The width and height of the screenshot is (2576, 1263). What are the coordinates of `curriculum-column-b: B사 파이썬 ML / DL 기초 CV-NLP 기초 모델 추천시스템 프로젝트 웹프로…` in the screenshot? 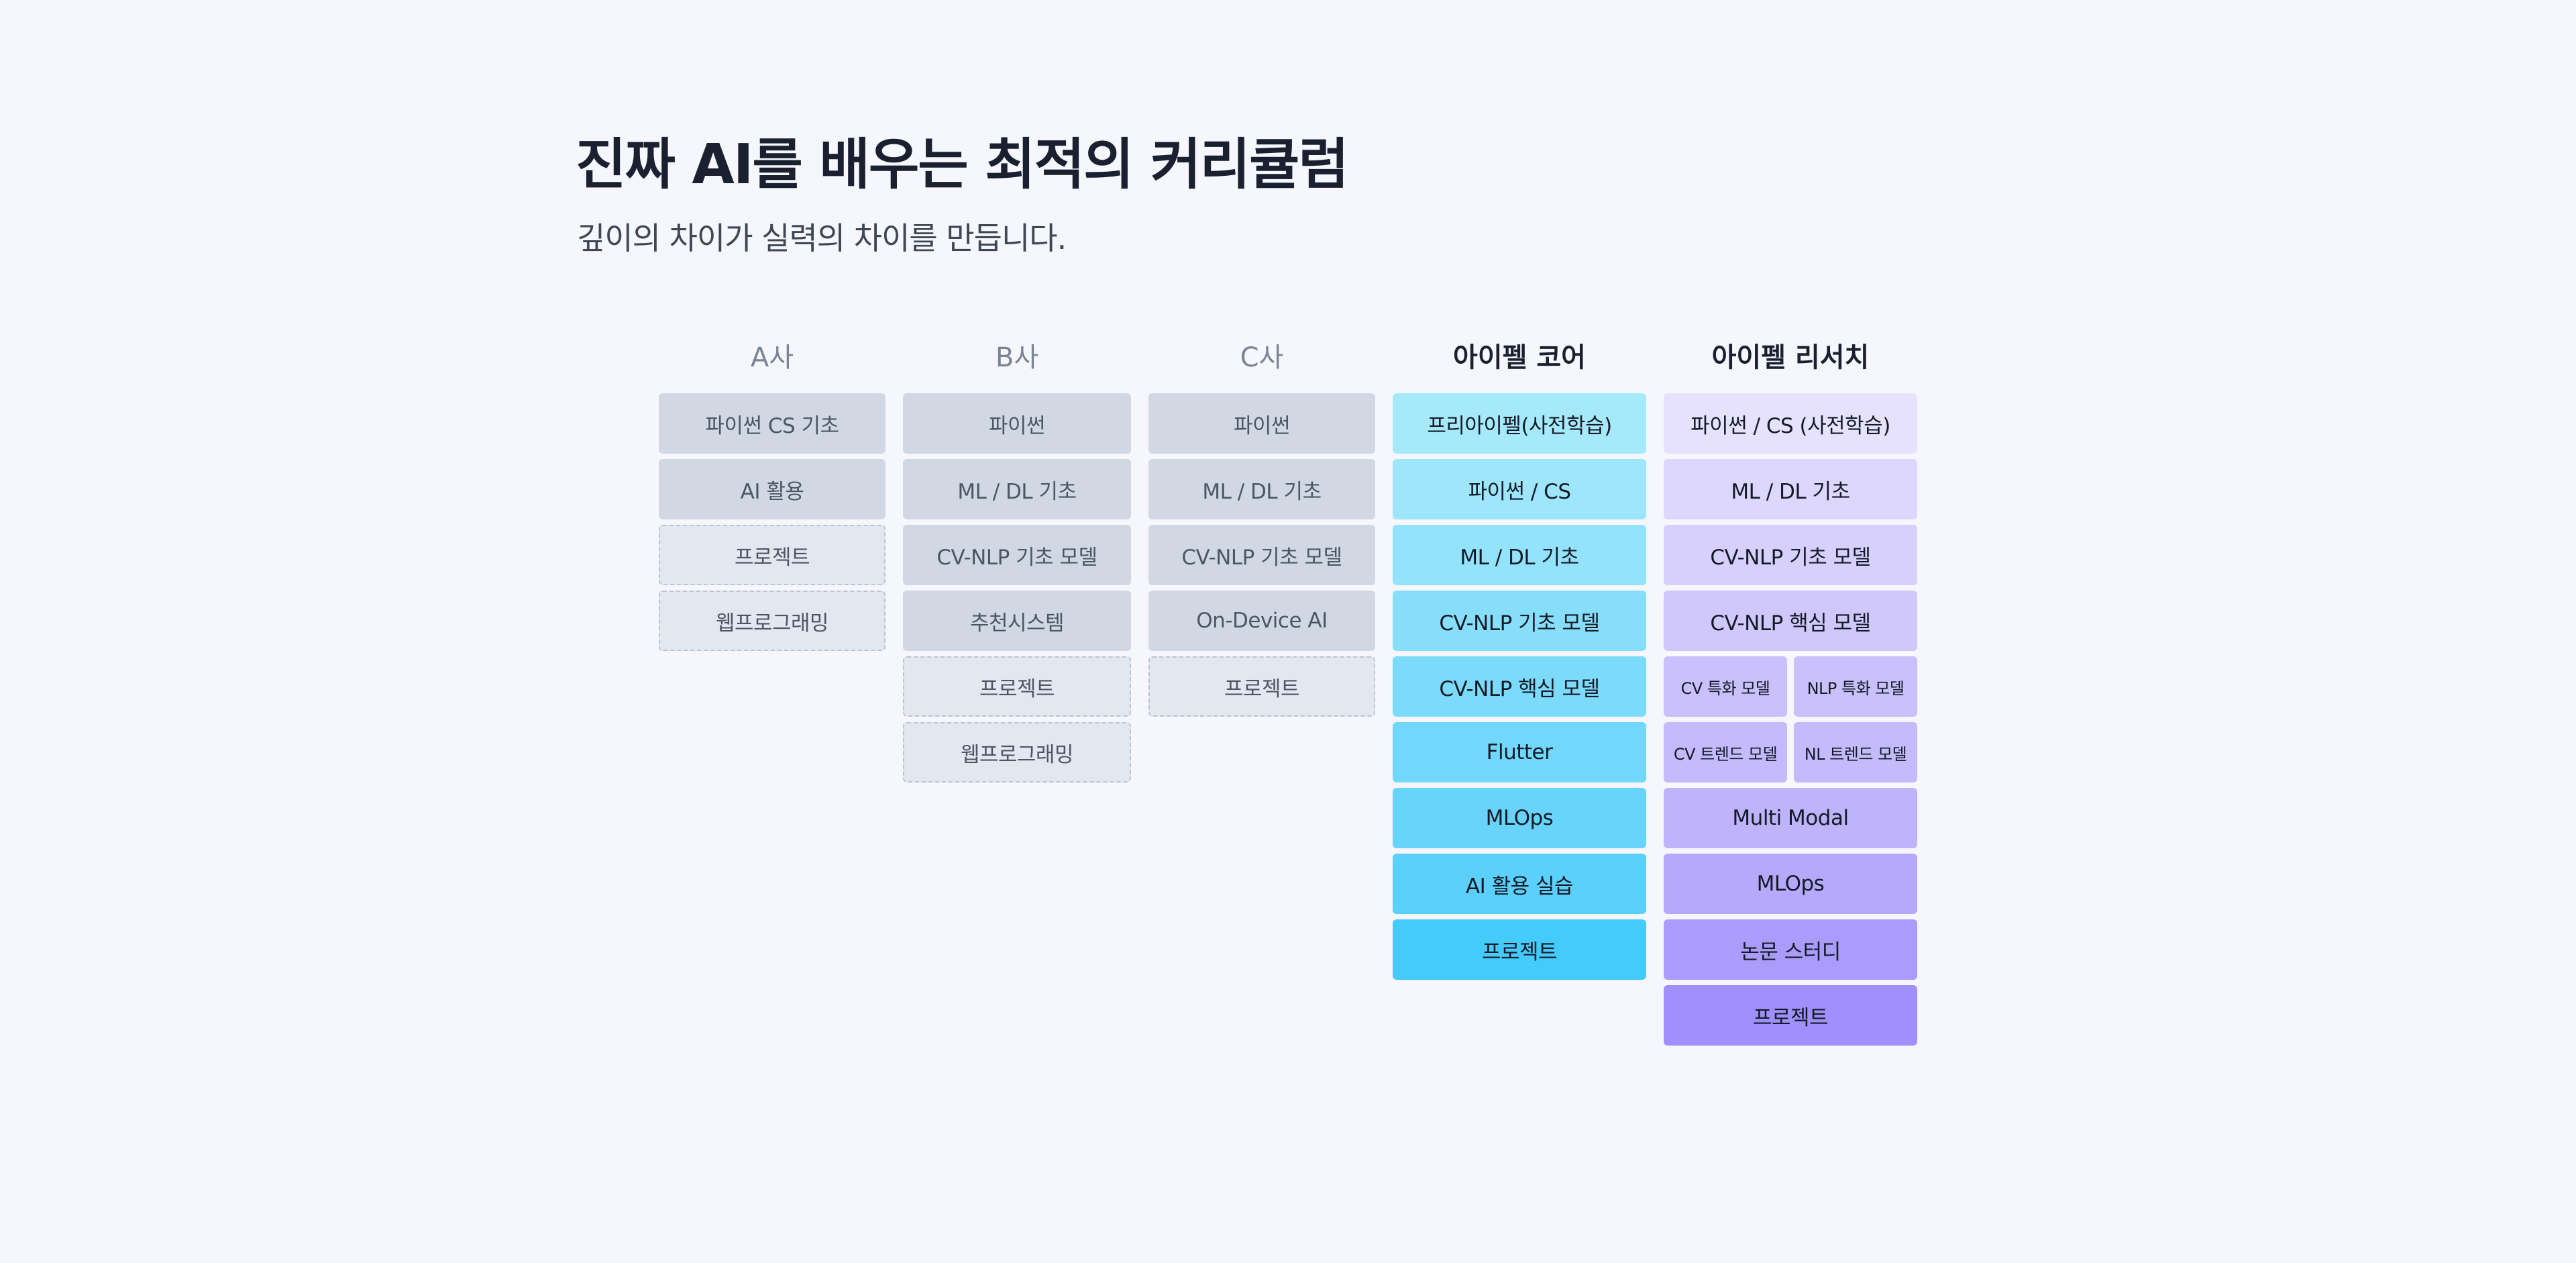 It's located at (1017, 562).